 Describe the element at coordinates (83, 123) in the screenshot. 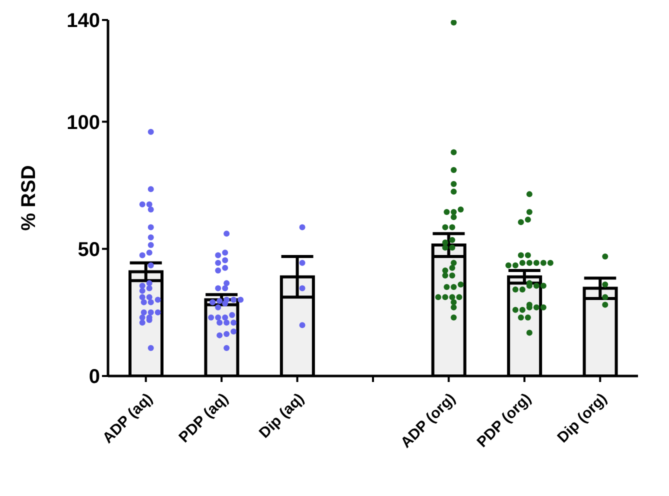

I see `y-tick-label: 100` at that location.